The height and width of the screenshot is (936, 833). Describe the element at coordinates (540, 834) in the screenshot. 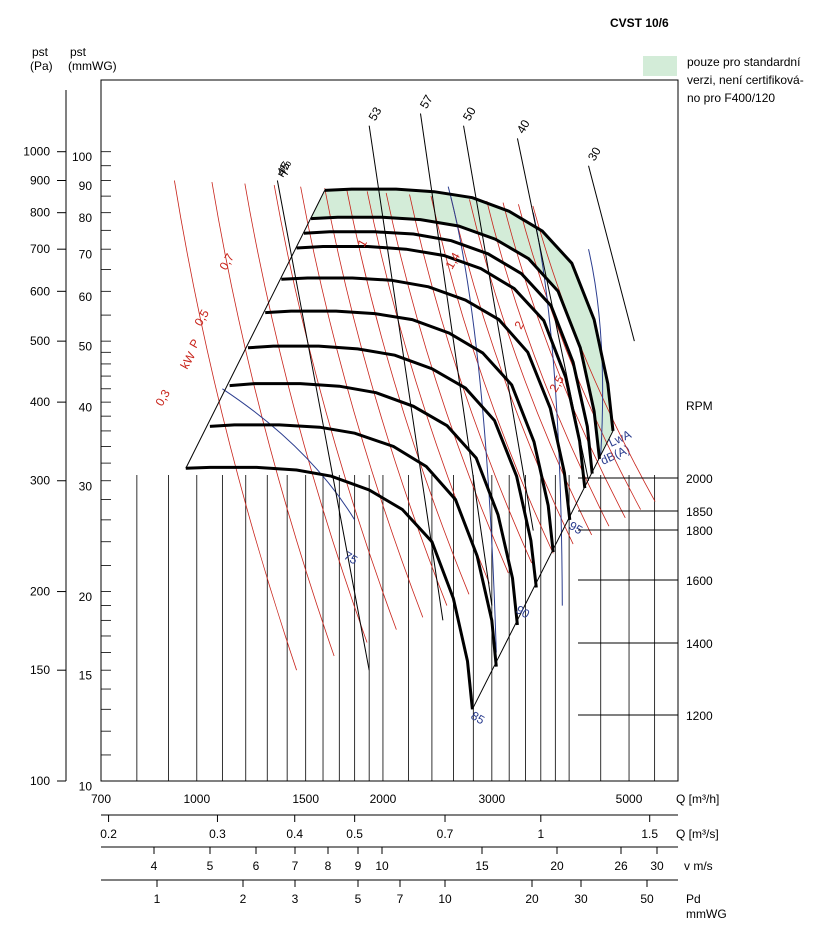

I see `q-m3s-tick-label: 1` at that location.